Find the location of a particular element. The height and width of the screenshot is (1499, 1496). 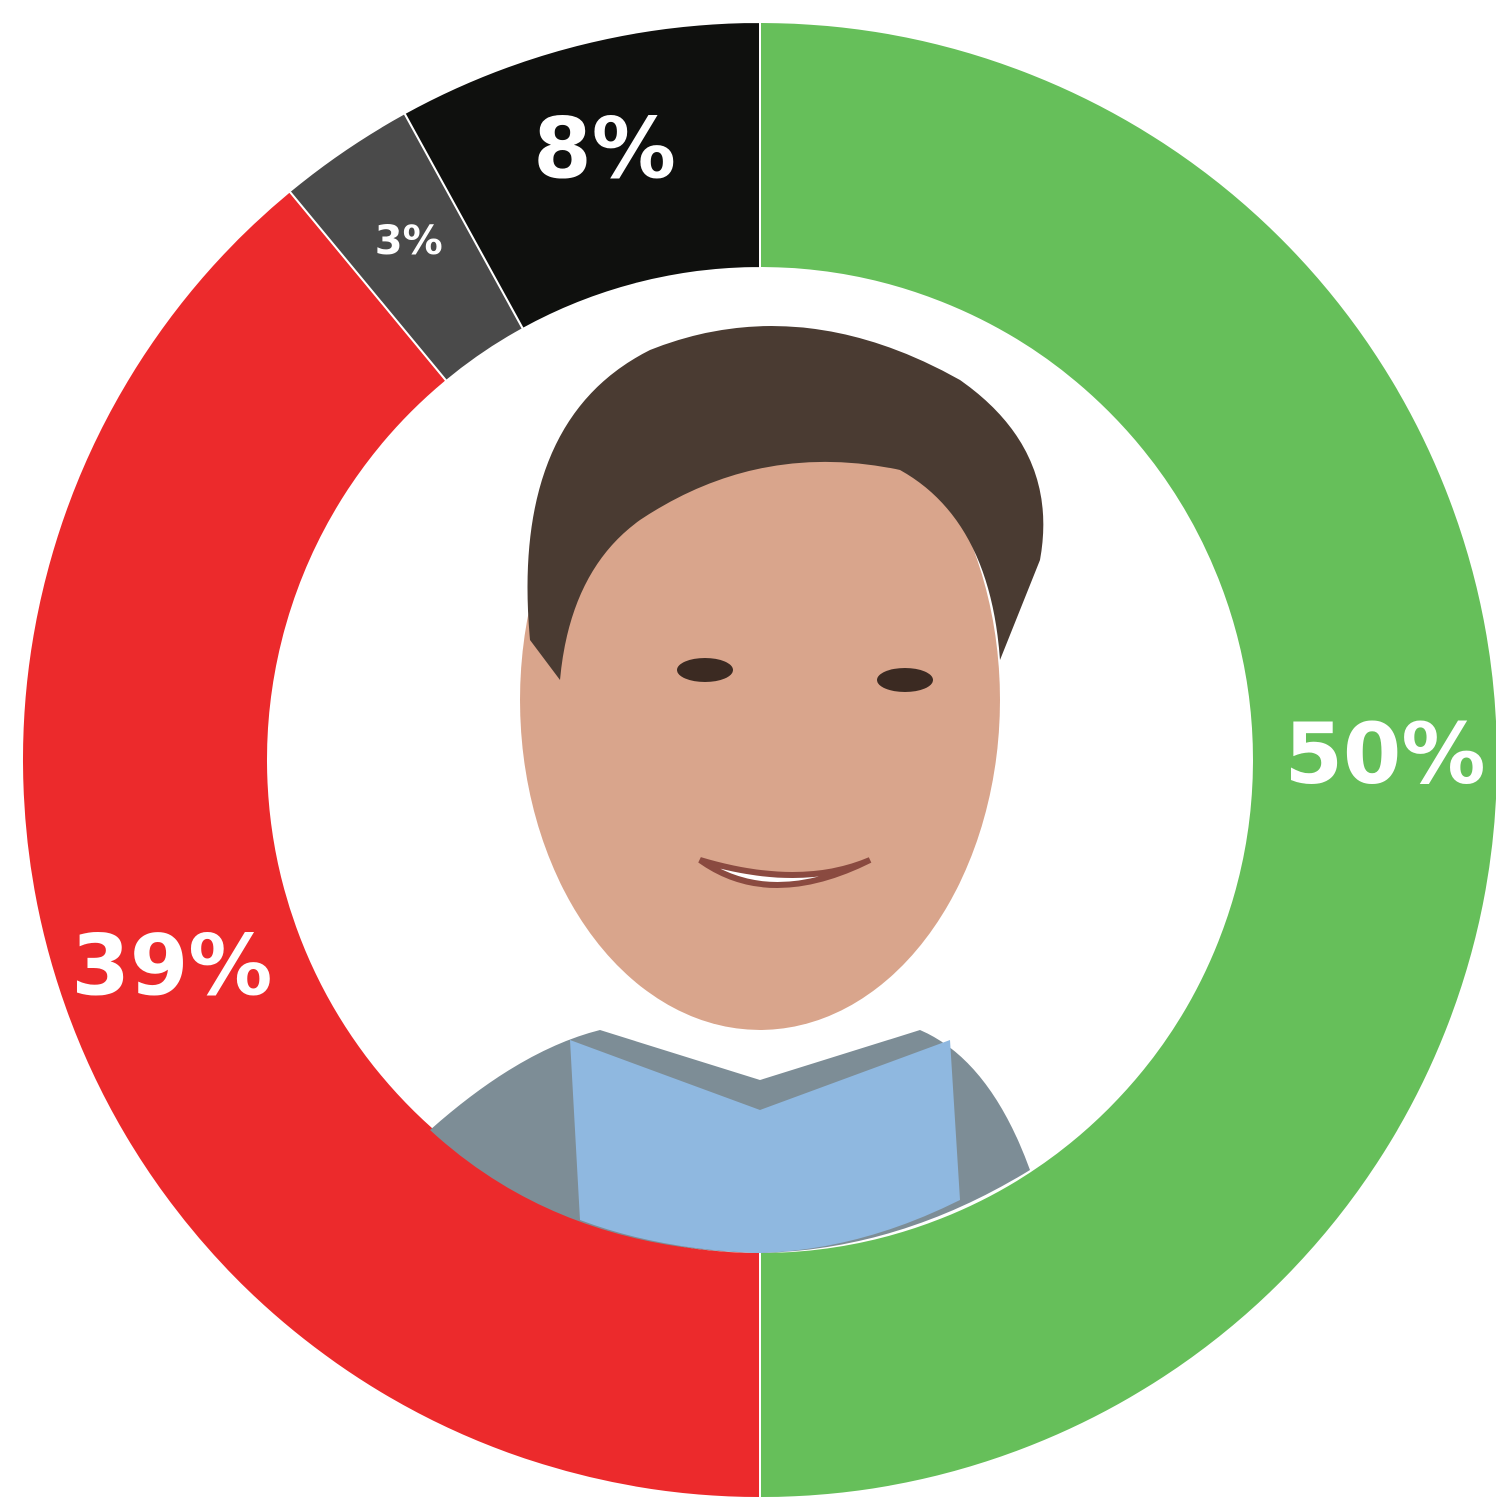

value-label: 50% is located at coordinates (1384, 754).